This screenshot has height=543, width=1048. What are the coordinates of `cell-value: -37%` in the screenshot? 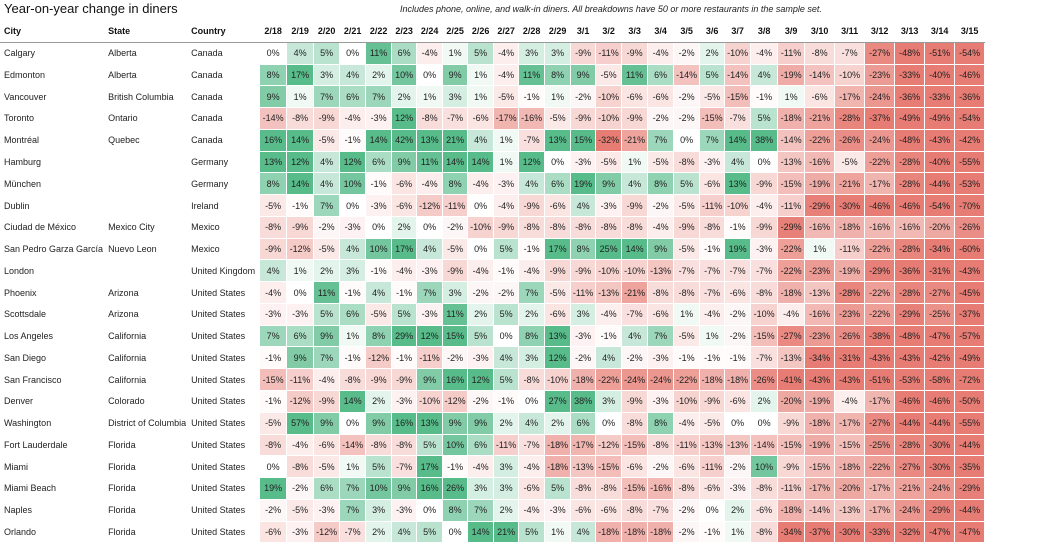 It's located at (880, 118).